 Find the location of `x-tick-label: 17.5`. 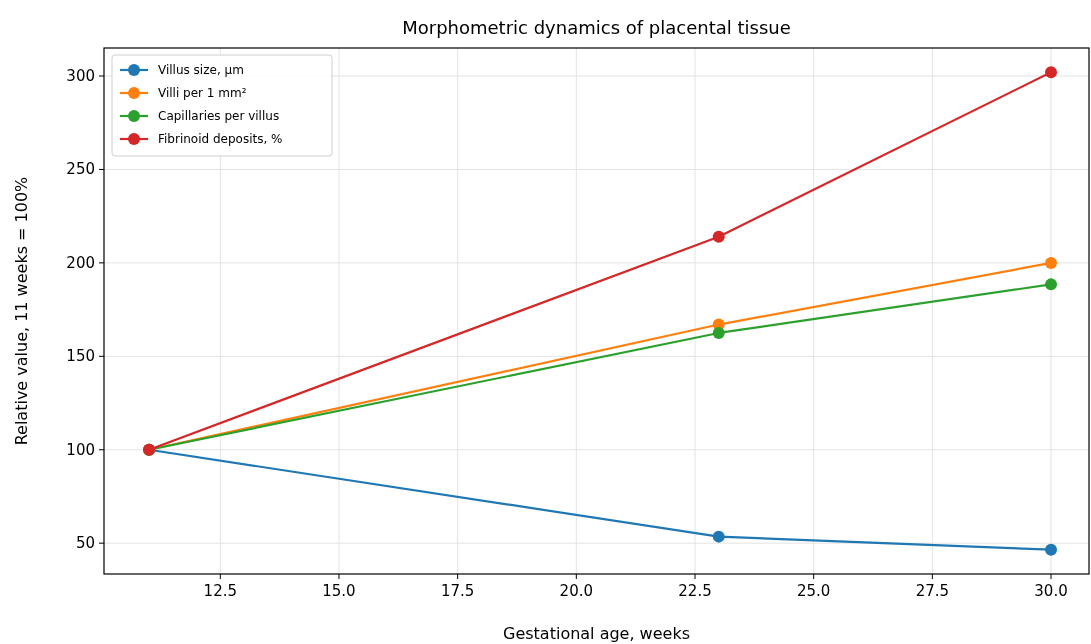

x-tick-label: 17.5 is located at coordinates (457, 591).